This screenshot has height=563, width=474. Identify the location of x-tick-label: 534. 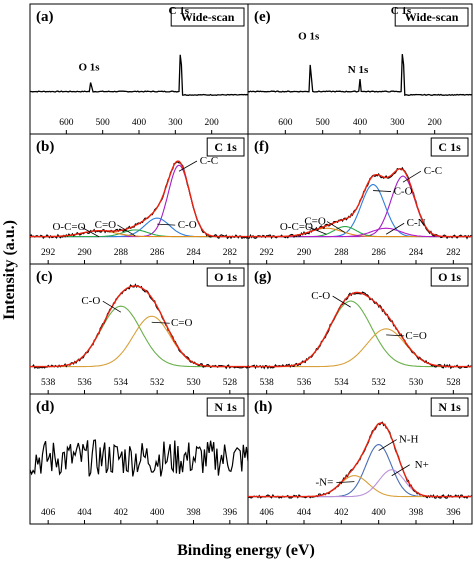
(341, 383).